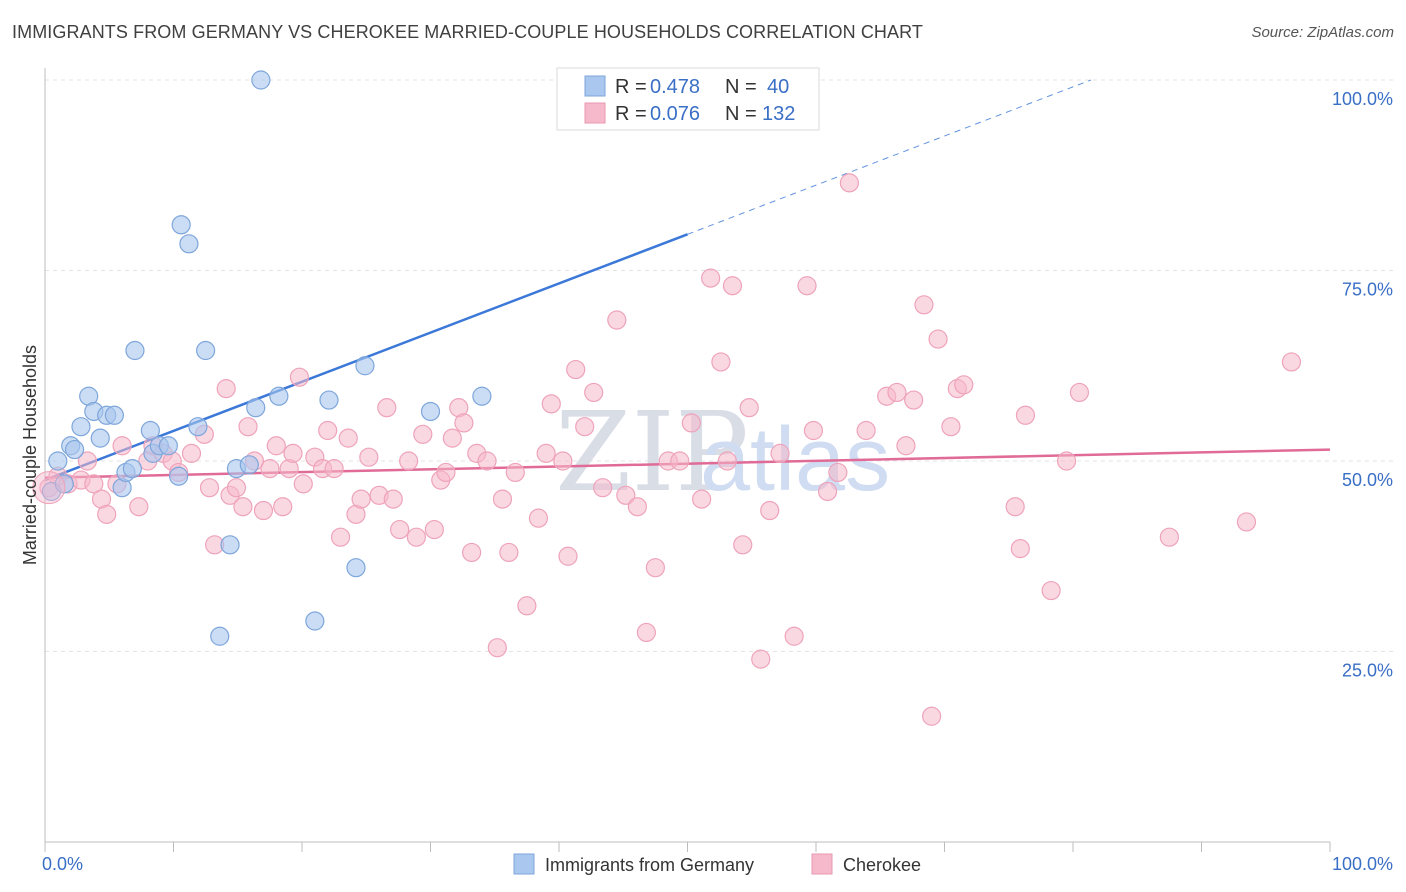 The height and width of the screenshot is (892, 1406). I want to click on legend-swatch-cherokee, so click(595, 113).